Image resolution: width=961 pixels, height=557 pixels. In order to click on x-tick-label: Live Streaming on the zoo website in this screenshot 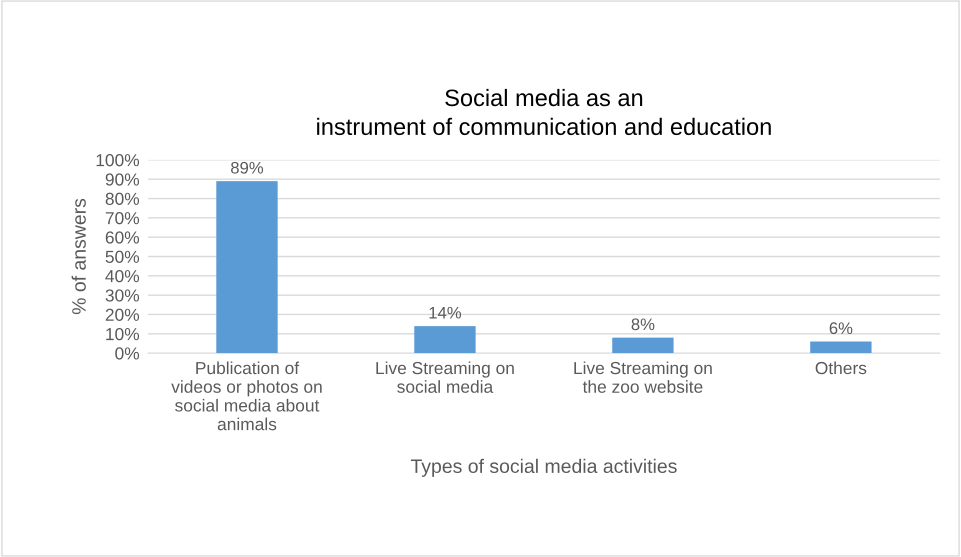, I will do `click(643, 377)`.